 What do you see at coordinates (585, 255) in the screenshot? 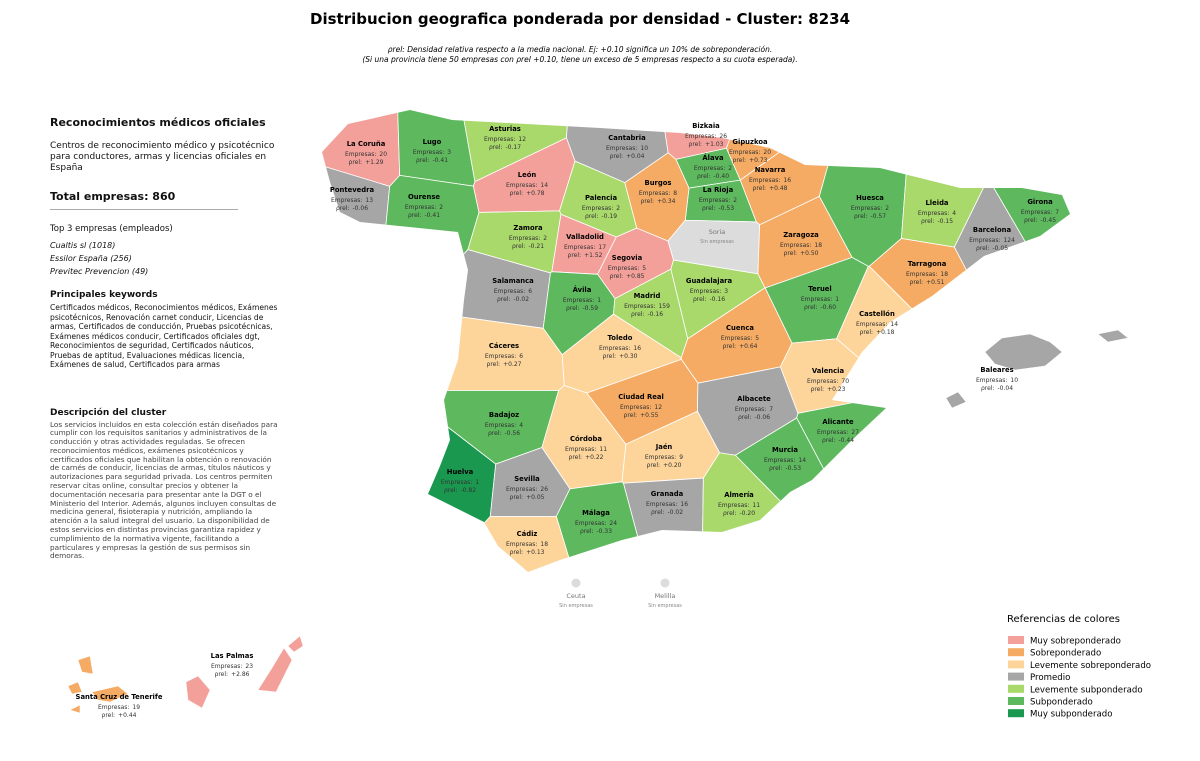
I see `rho: ρrel: +1.52` at bounding box center [585, 255].